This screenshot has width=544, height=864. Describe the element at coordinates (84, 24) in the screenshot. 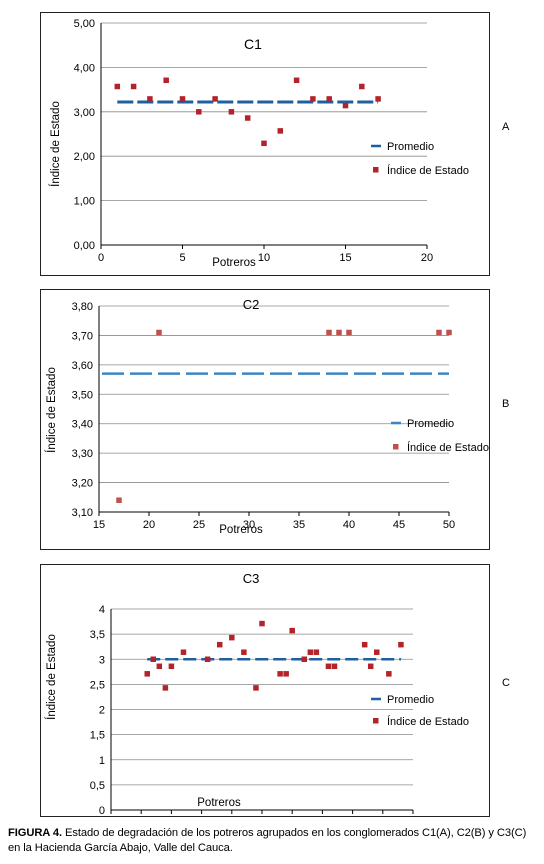

I see `y-tick-label: 5,00` at that location.